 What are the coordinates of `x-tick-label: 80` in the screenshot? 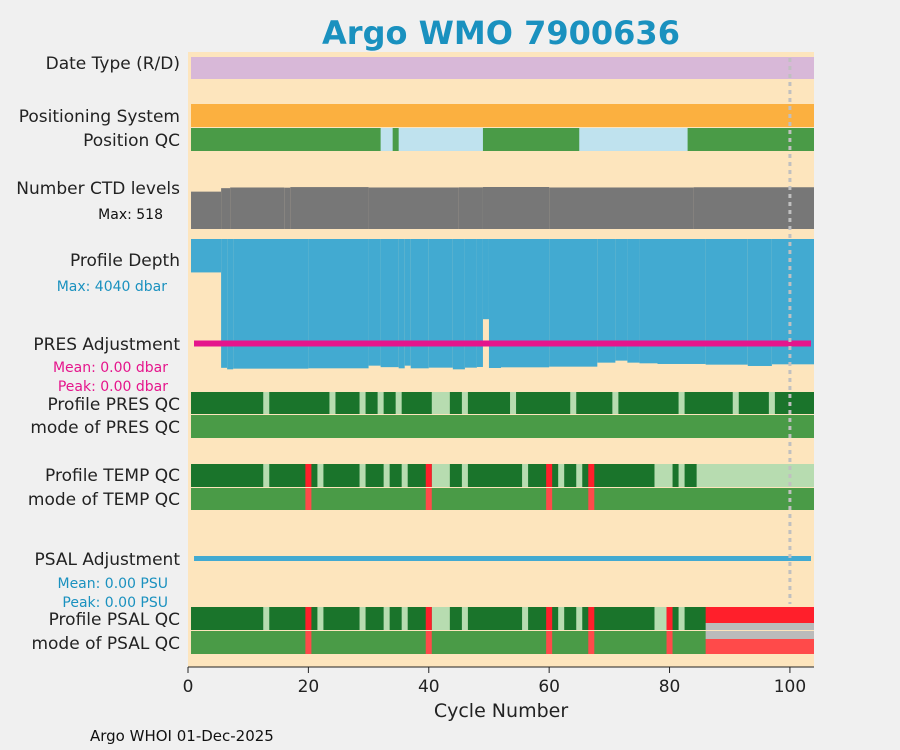 It's located at (670, 687).